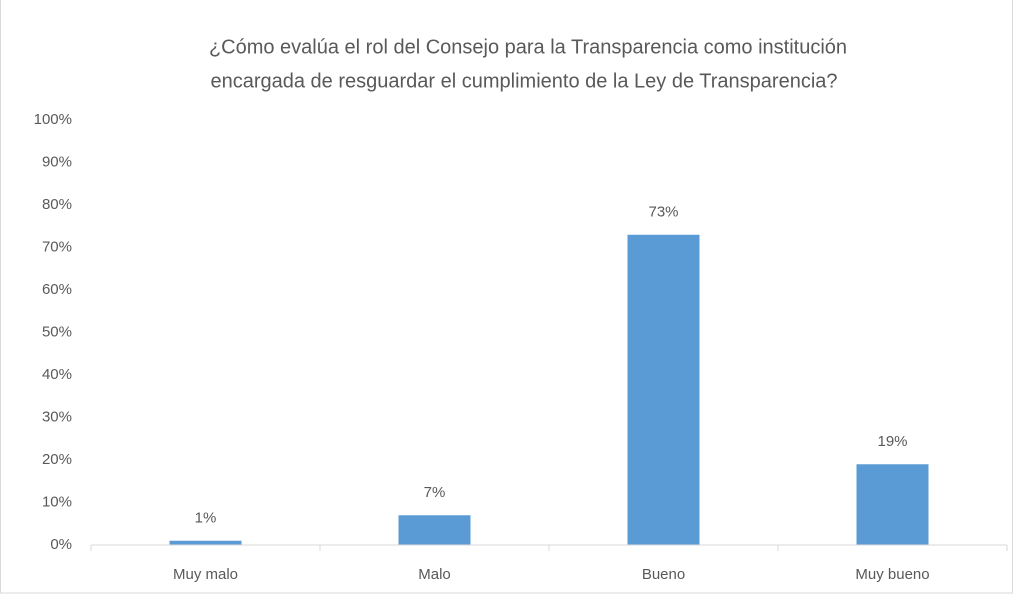  Describe the element at coordinates (57, 289) in the screenshot. I see `y-tick-label: 60%` at that location.